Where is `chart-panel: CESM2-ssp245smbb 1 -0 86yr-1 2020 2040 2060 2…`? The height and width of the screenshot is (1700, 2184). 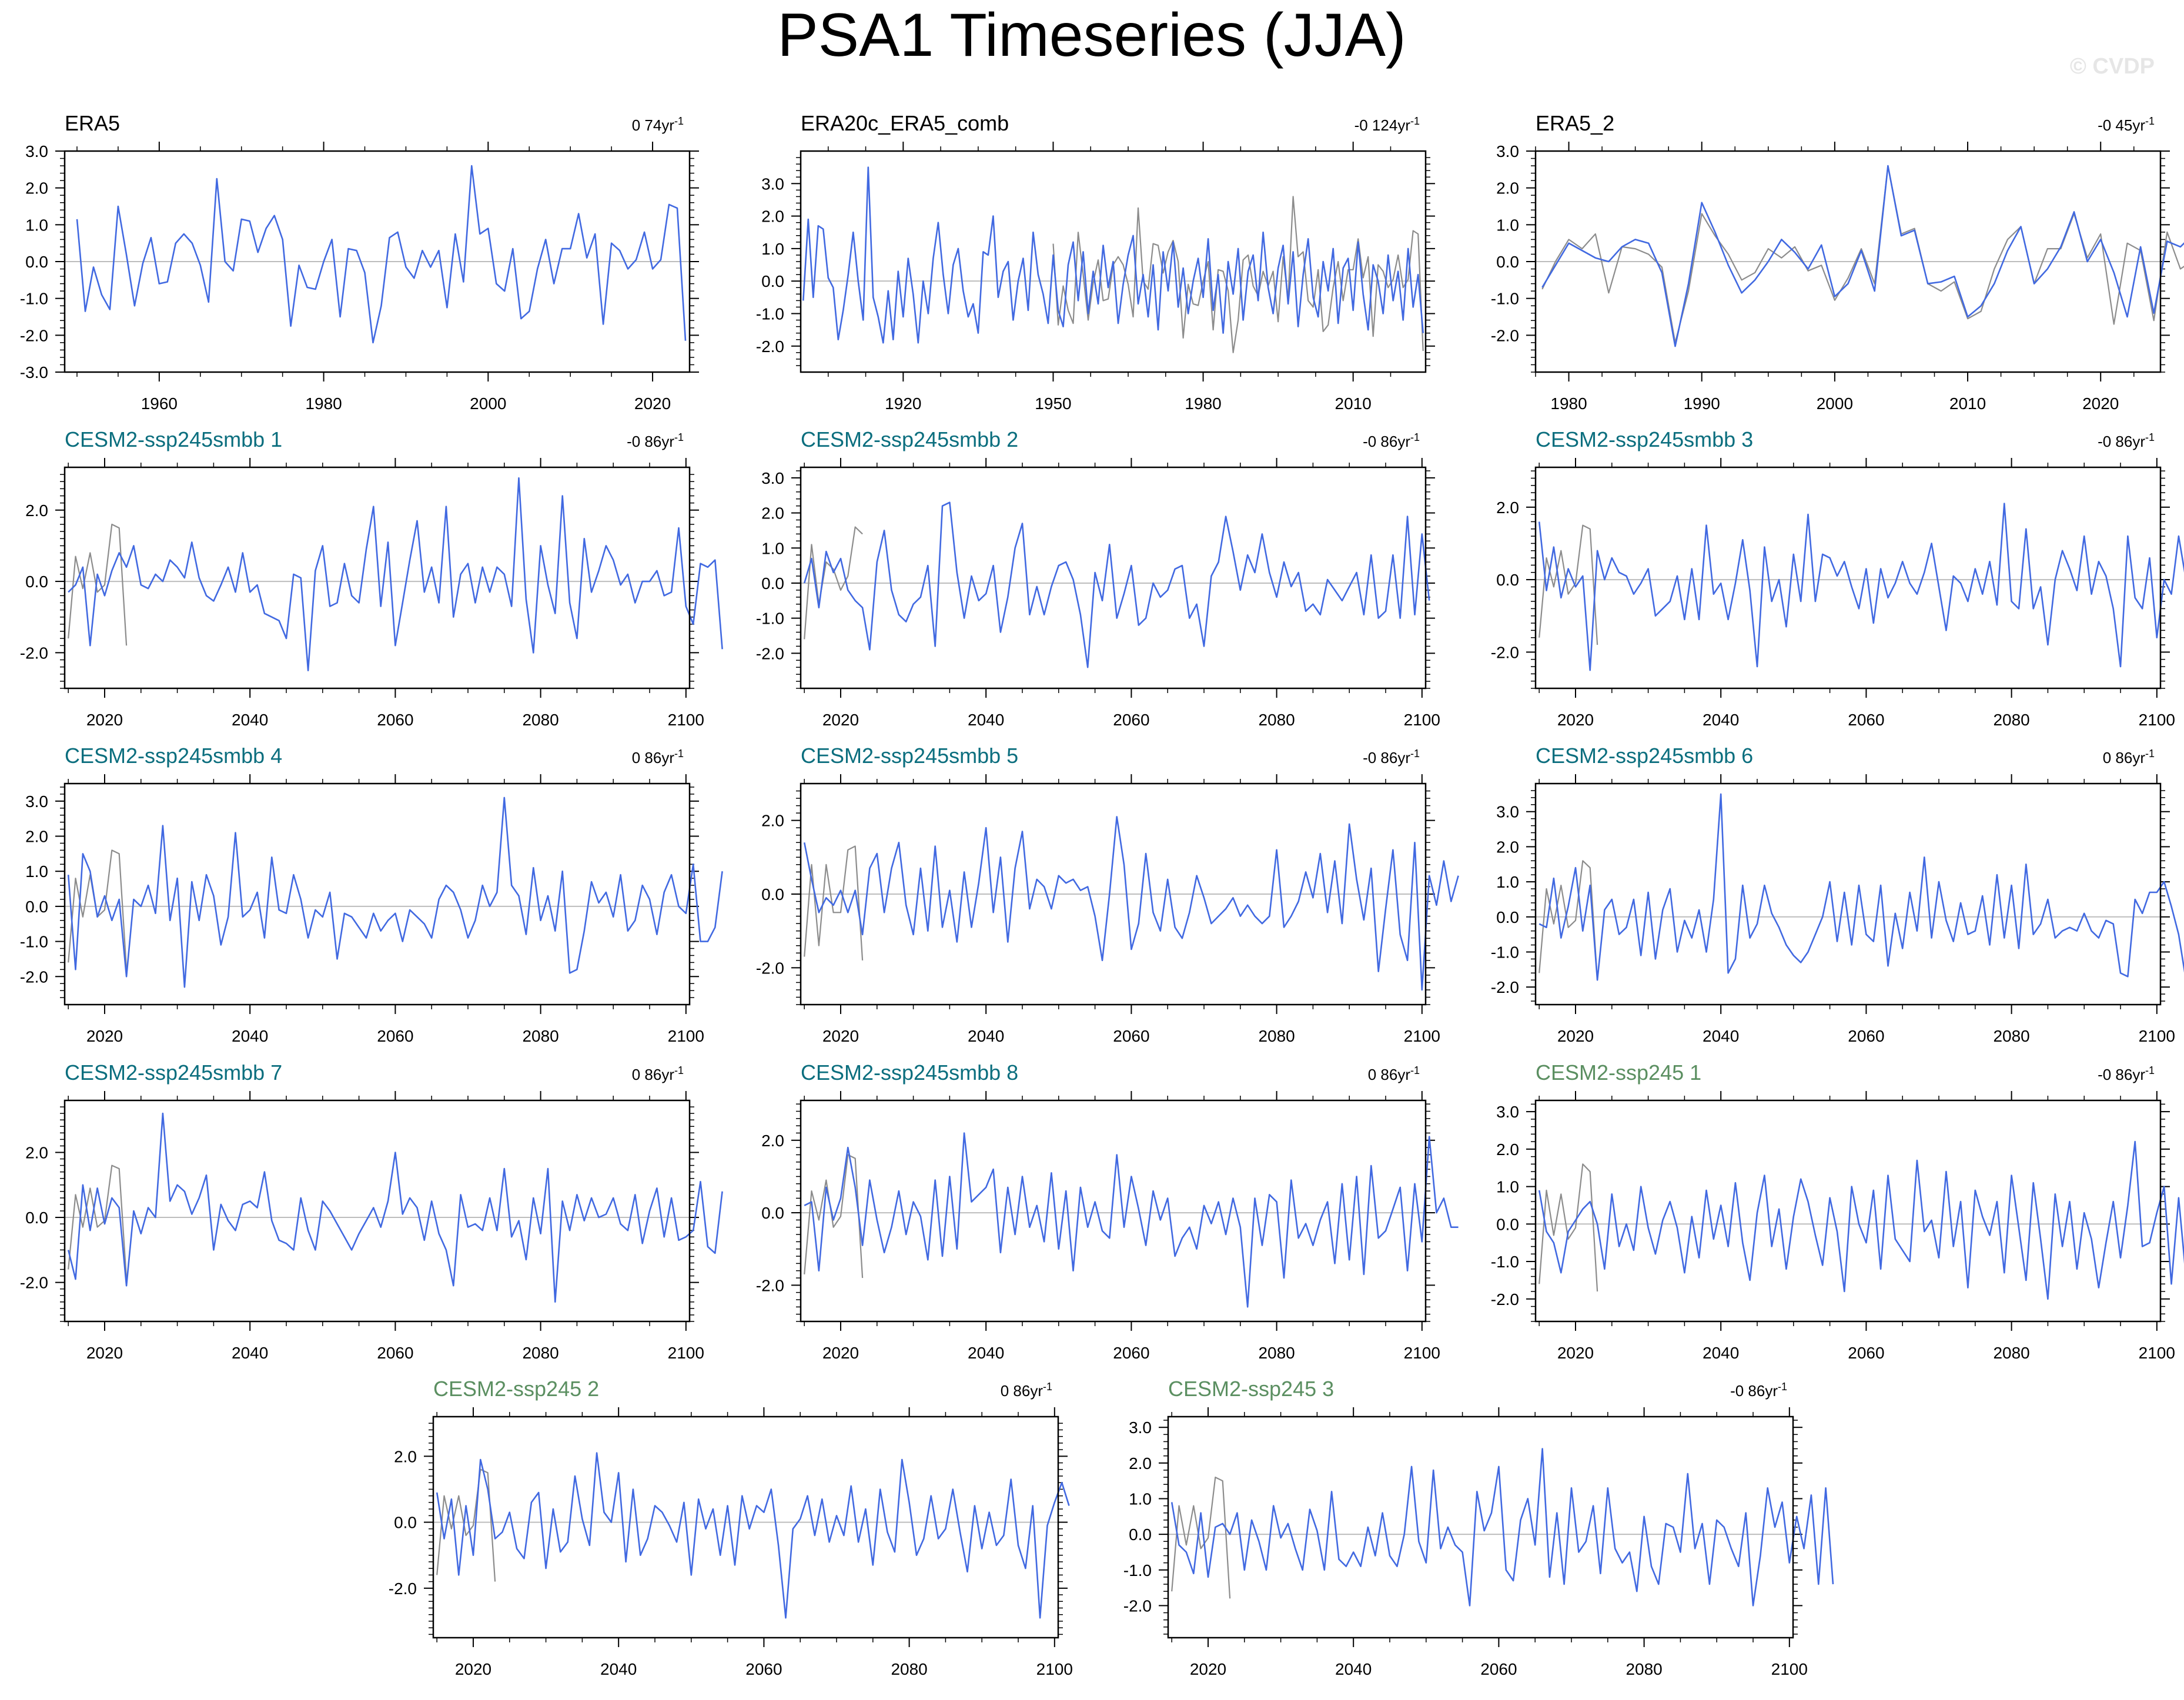
chart-panel: CESM2-ssp245smbb 1 -0 86yr-1 2020 2040 2060 2… is located at coordinates (371, 578).